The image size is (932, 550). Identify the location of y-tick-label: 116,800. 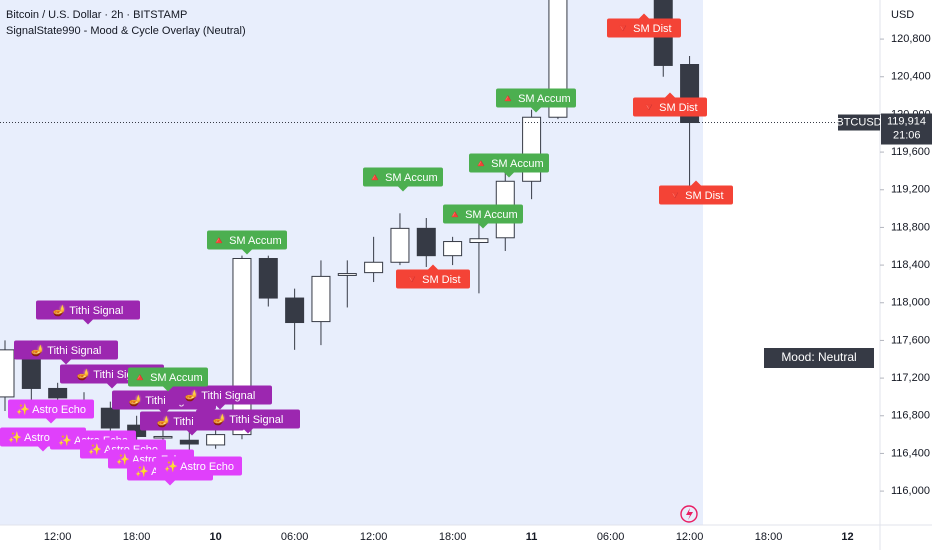
(910, 416).